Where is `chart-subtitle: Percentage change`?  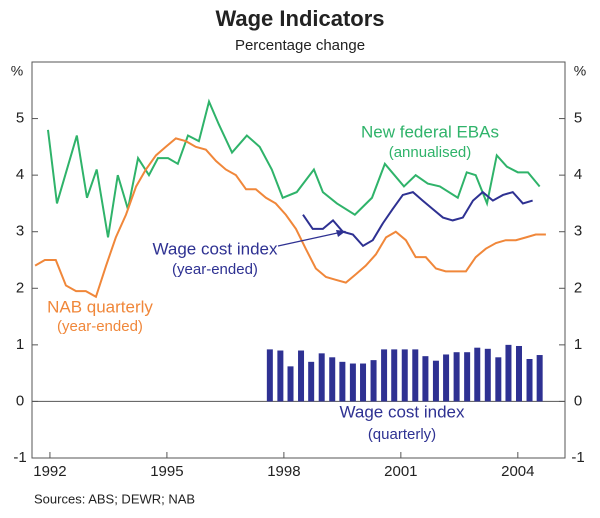
chart-subtitle: Percentage change is located at coordinates (300, 45).